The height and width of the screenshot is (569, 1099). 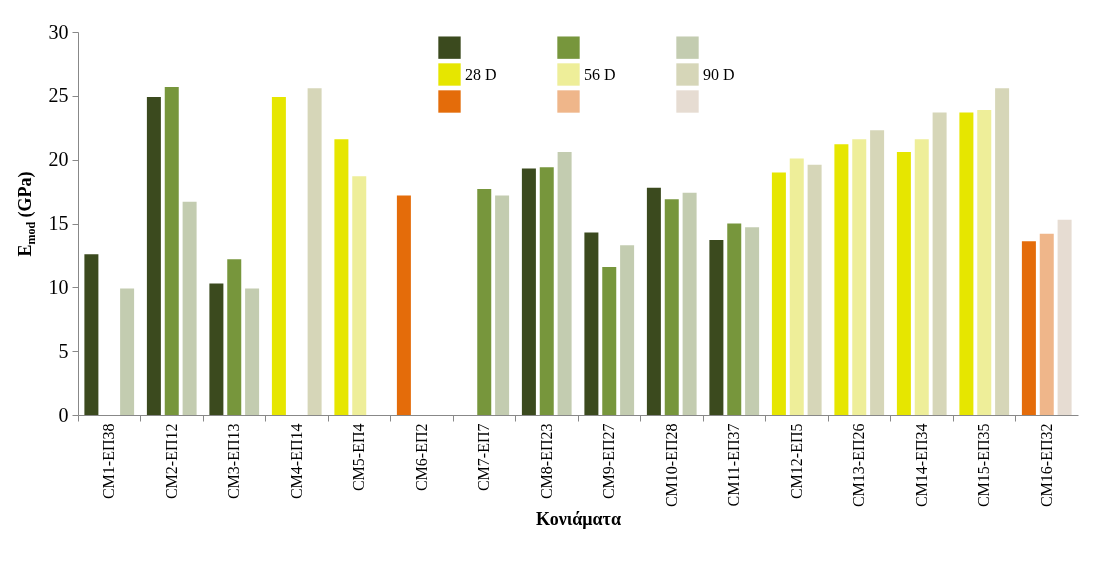 What do you see at coordinates (58, 95) in the screenshot?
I see `y-tick-label: 25` at bounding box center [58, 95].